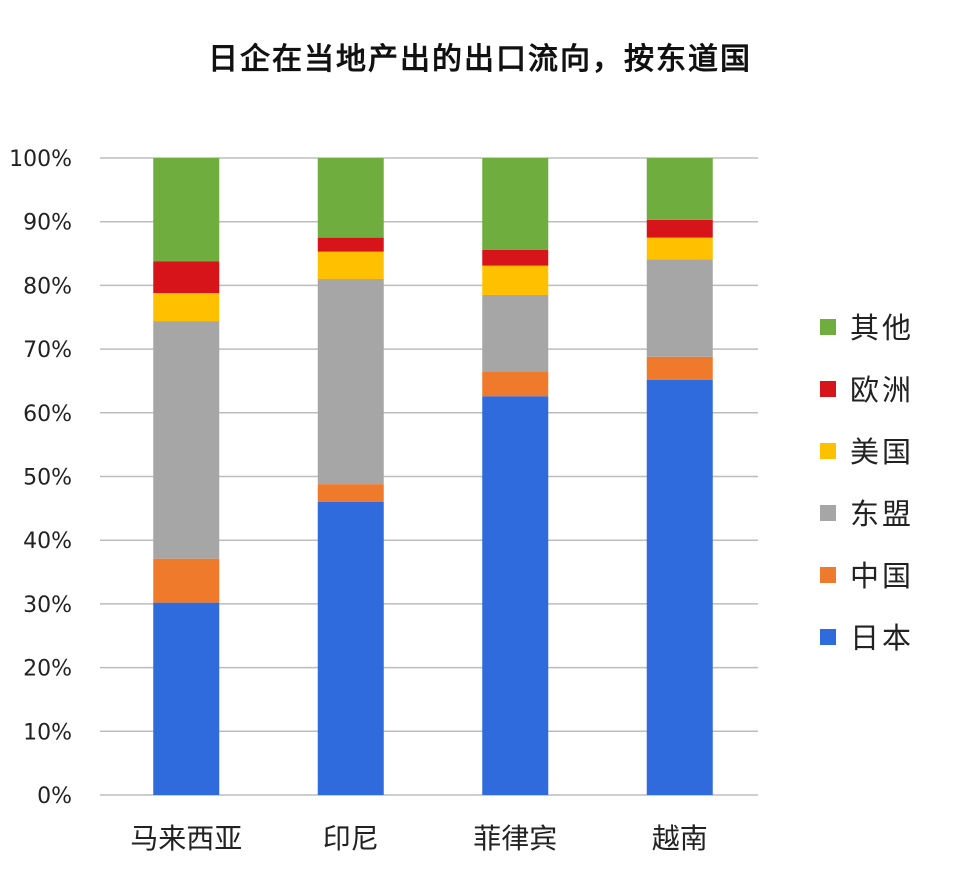 The width and height of the screenshot is (960, 880). I want to click on x-category-label: 印尼, so click(351, 838).